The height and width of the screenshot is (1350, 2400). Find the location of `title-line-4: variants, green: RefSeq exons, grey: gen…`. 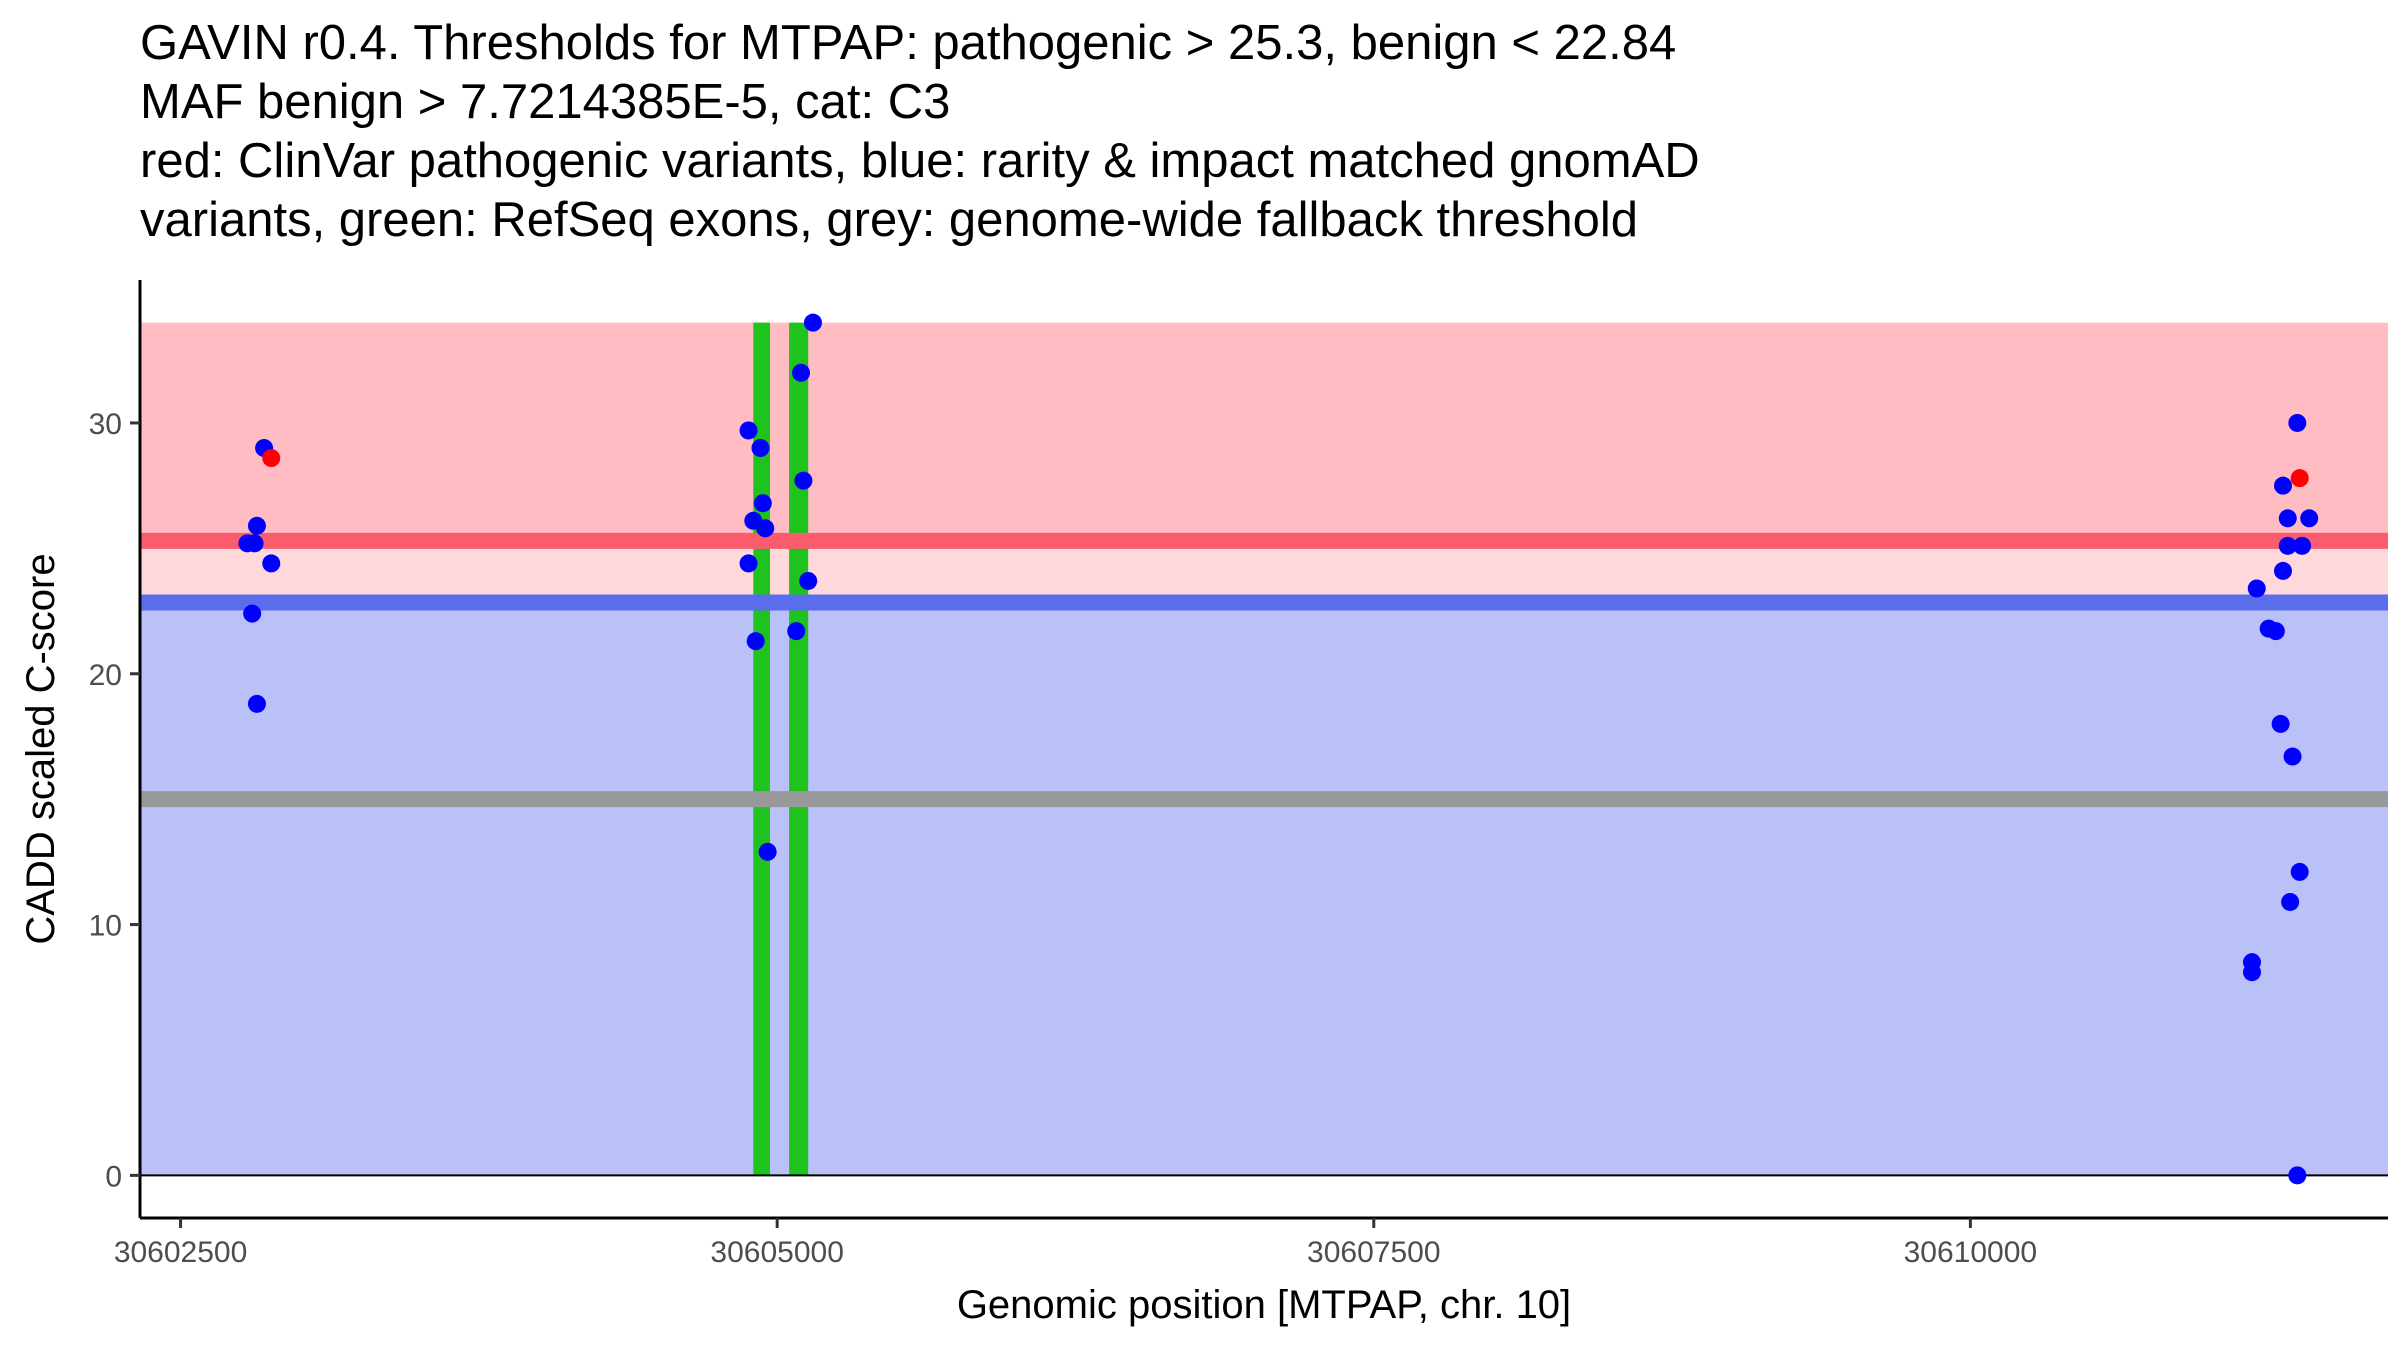

title-line-4: variants, green: RefSeq exons, grey: gen… is located at coordinates (889, 220).